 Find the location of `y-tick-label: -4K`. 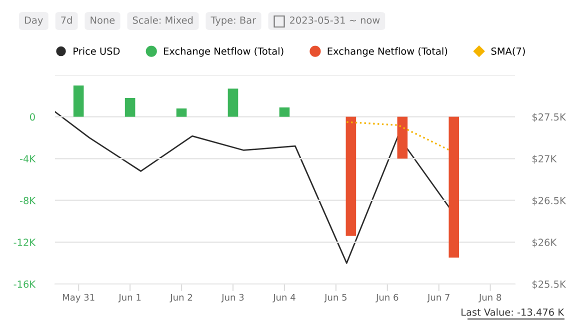

y-tick-label: -4K is located at coordinates (28, 158).